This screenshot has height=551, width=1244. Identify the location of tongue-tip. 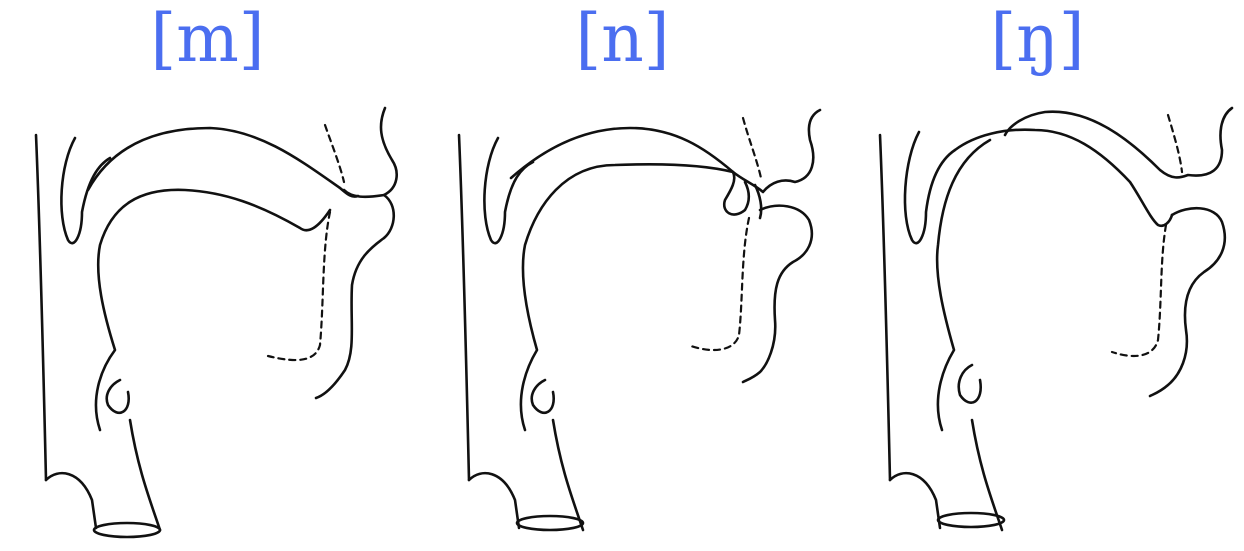
(736, 193).